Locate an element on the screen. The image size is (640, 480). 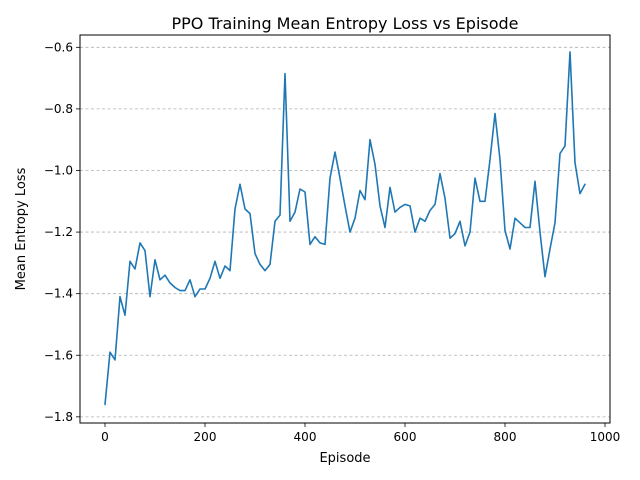
y-tick-label: −1.4 is located at coordinates (58, 294).